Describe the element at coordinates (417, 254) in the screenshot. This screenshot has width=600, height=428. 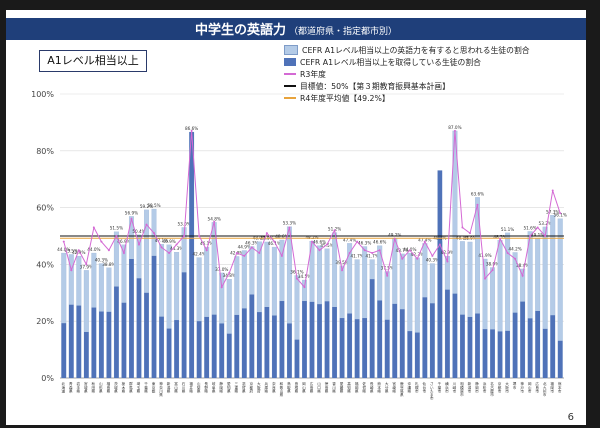
I see `bar-value-label: 42.3%` at that location.